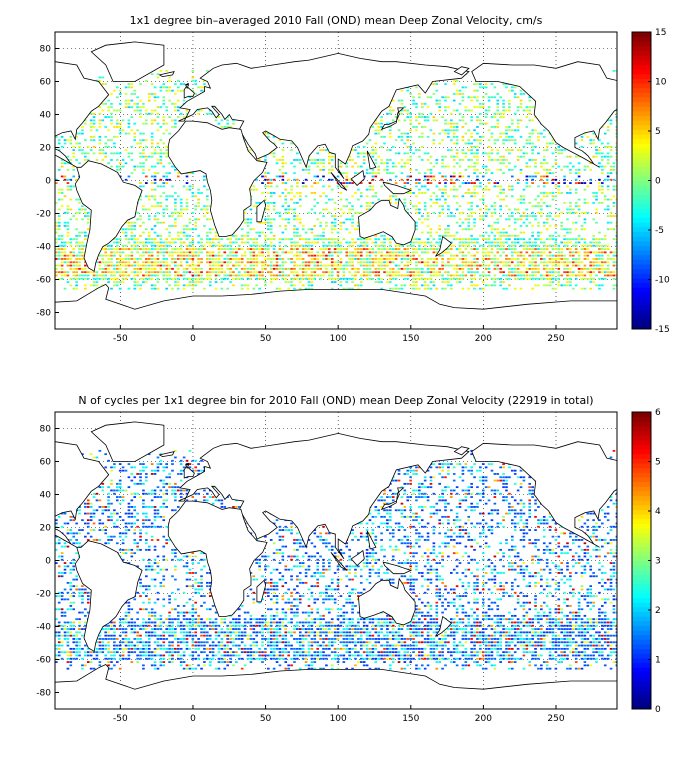  What do you see at coordinates (658, 661) in the screenshot?
I see `bottom-colorbar-tick-label: 1` at bounding box center [658, 661].